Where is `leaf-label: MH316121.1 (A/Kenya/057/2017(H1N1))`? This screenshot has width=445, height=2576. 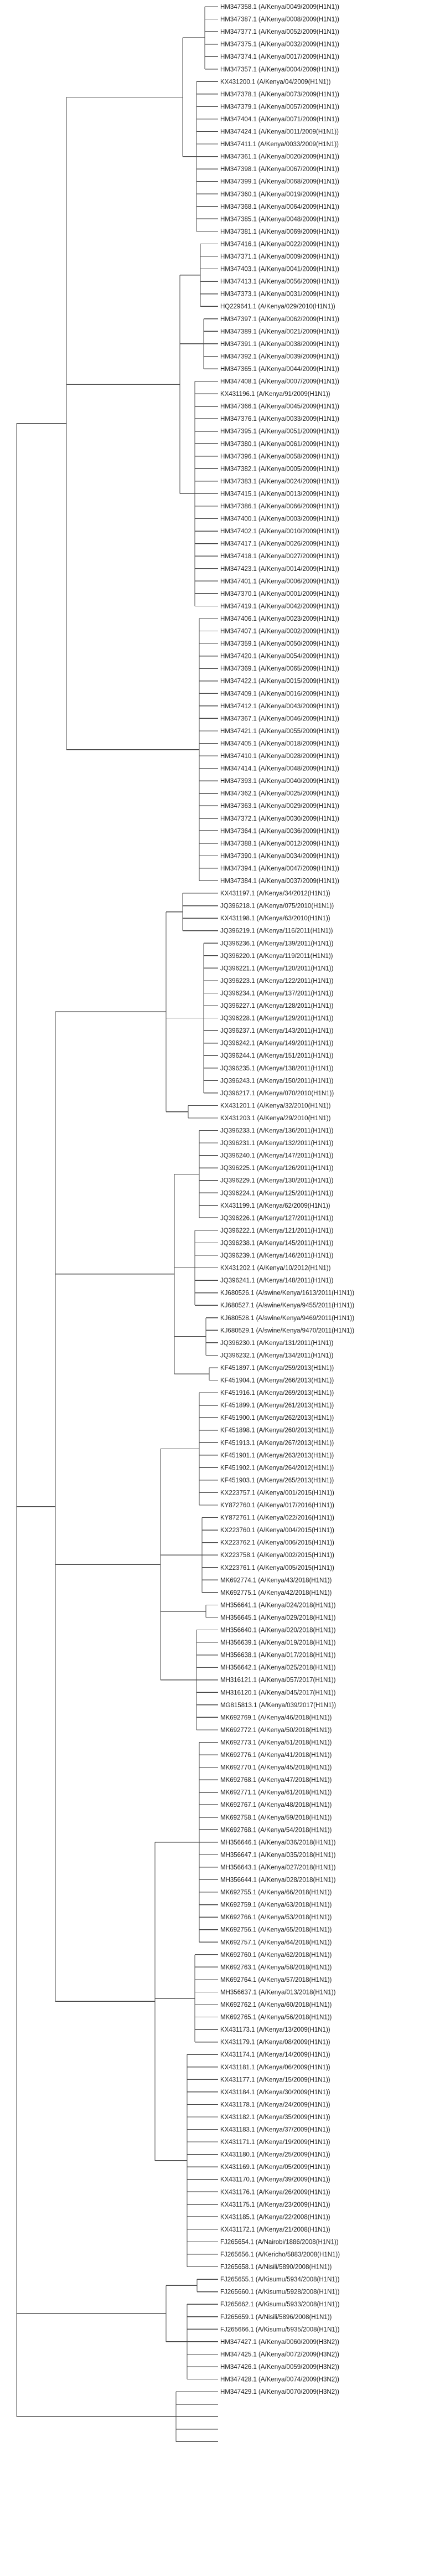 leaf-label: MH316121.1 (A/Kenya/057/2017(H1N1)) is located at coordinates (278, 1680).